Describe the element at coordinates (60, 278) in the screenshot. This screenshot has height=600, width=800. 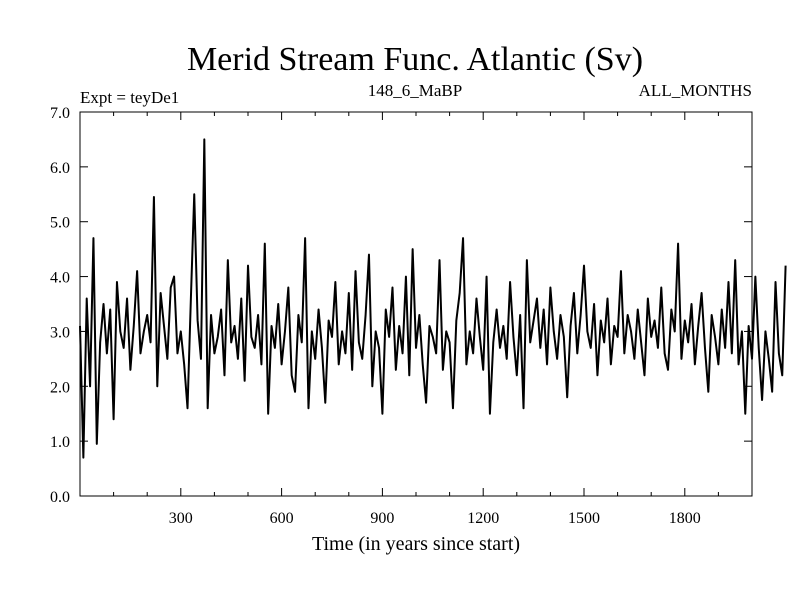
I see `y-tick-label: 4.0` at that location.